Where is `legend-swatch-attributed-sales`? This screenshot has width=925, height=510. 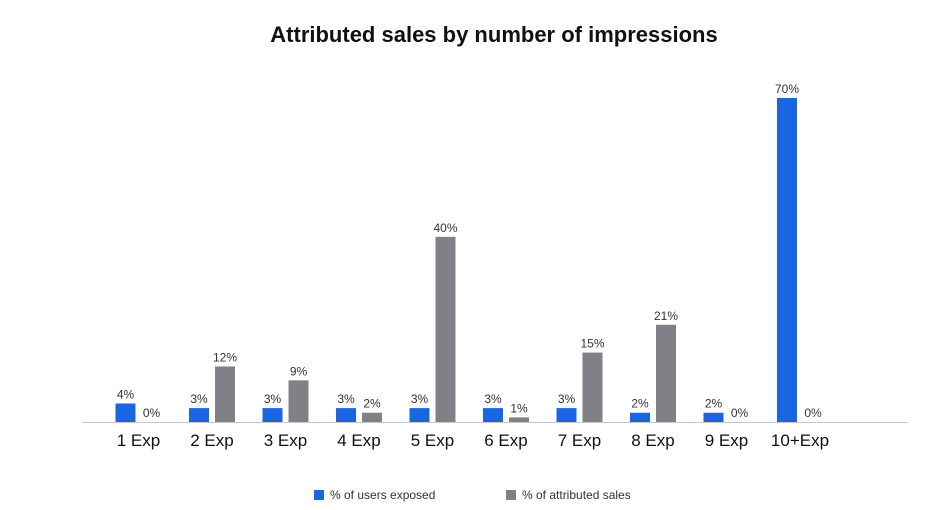
legend-swatch-attributed-sales is located at coordinates (511, 495).